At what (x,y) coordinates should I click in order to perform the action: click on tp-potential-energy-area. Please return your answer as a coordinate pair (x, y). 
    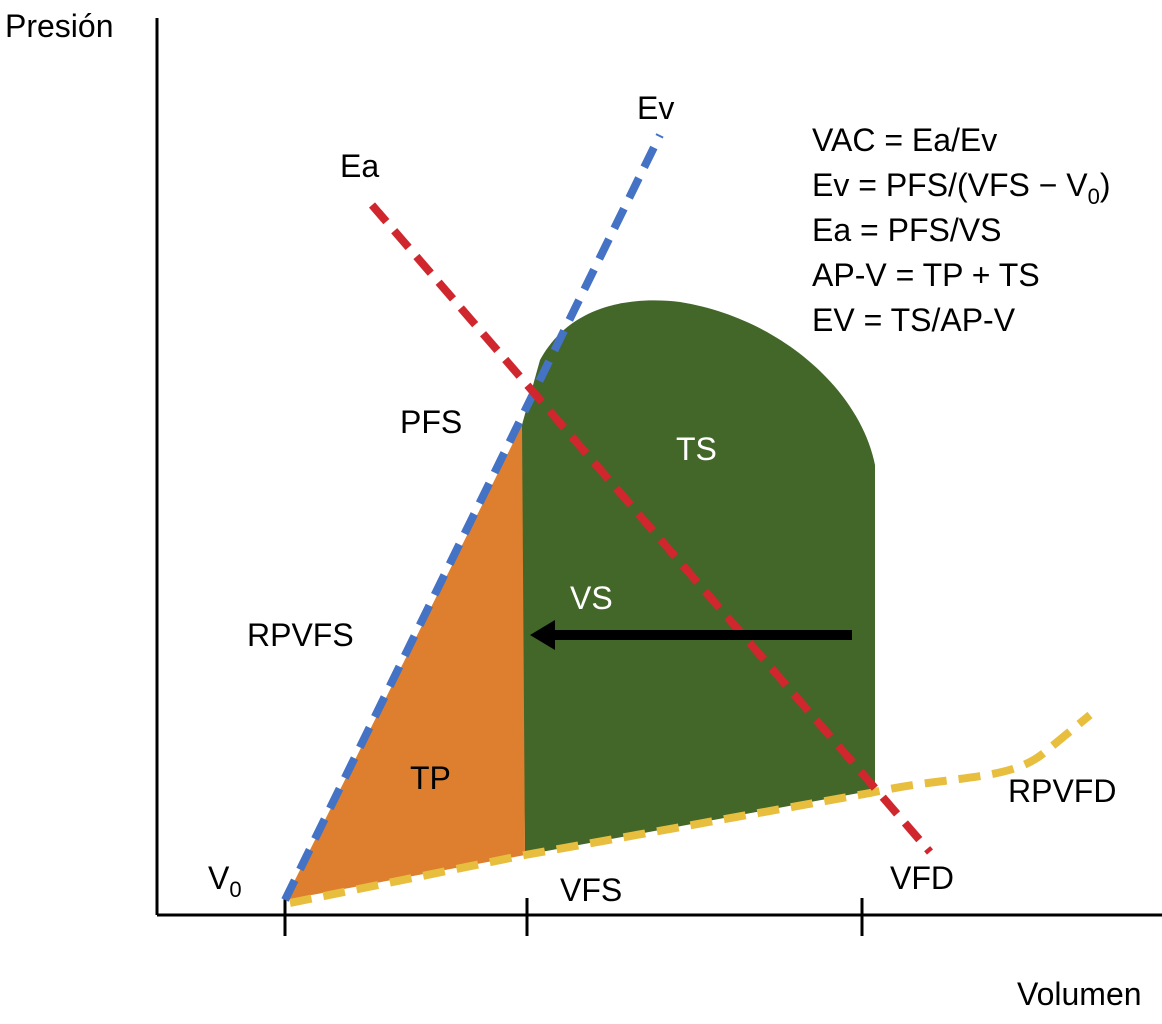
    Looking at the image, I should click on (405, 662).